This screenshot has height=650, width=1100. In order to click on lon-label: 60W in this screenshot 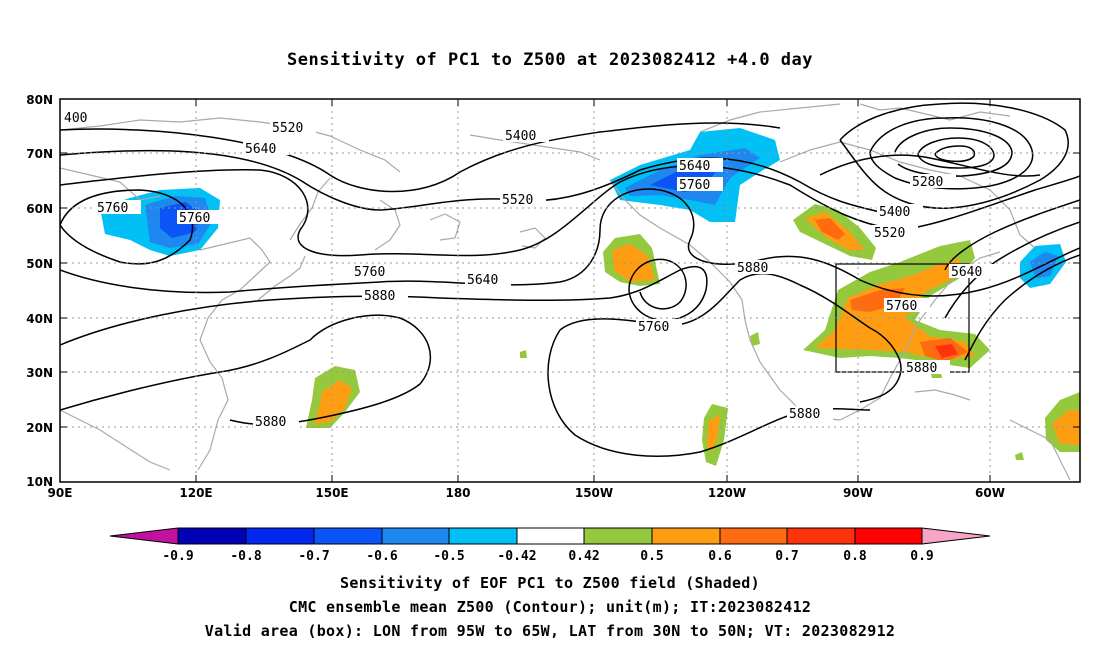, I will do `click(990, 493)`.